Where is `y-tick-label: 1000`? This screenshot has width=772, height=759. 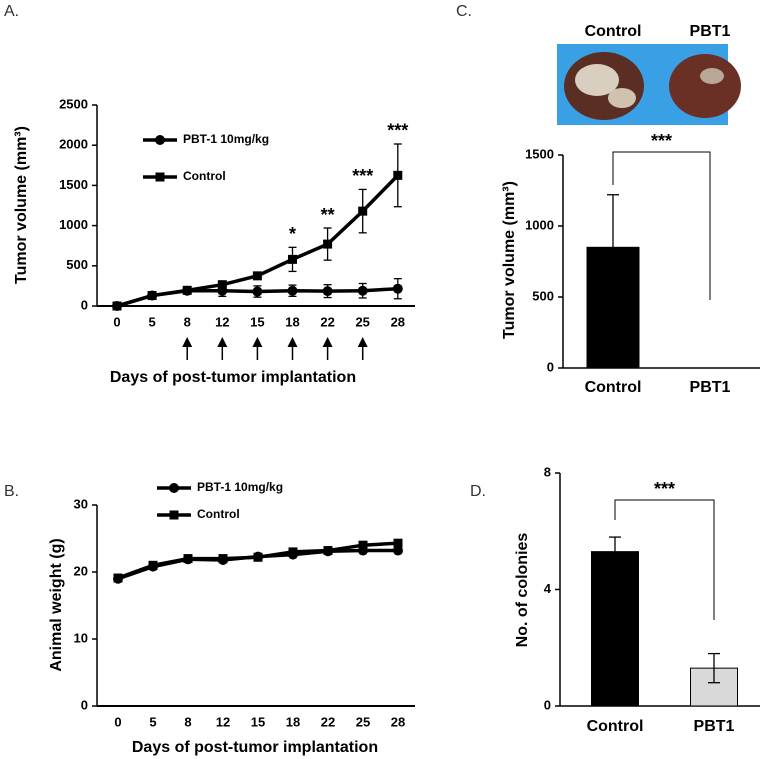 y-tick-label: 1000 is located at coordinates (539, 224).